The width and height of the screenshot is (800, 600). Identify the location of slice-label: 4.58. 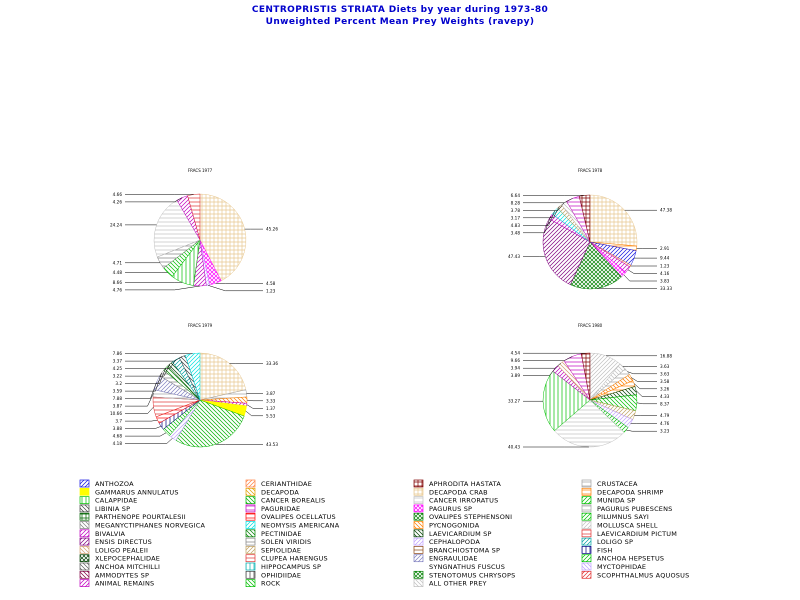
(271, 283).